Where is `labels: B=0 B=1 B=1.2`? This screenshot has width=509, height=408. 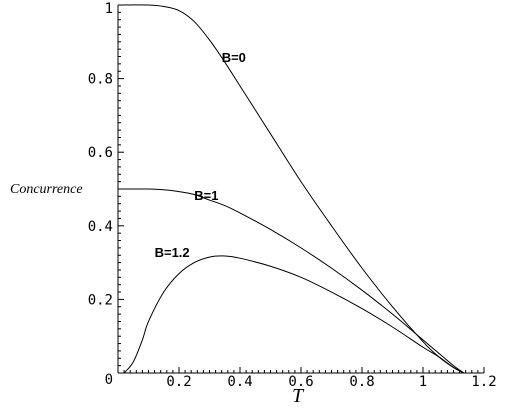 labels: B=0 B=1 B=1.2 is located at coordinates (200, 155).